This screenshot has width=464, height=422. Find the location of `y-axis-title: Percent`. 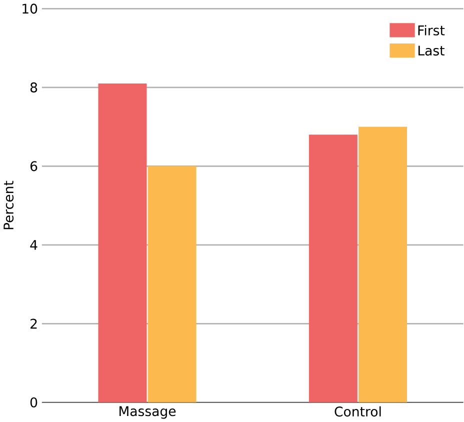

y-axis-title: Percent is located at coordinates (9, 204).